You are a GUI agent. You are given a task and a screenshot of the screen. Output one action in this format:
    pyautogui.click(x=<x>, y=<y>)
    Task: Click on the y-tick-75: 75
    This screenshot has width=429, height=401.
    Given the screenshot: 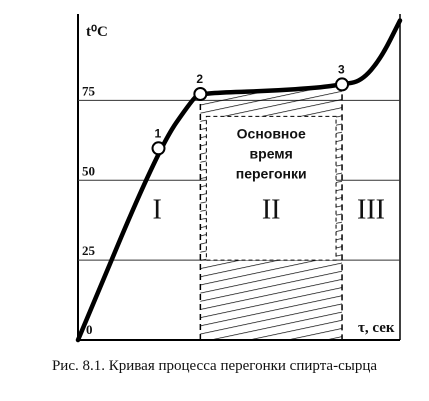 What is the action you would take?
    pyautogui.click(x=89, y=90)
    